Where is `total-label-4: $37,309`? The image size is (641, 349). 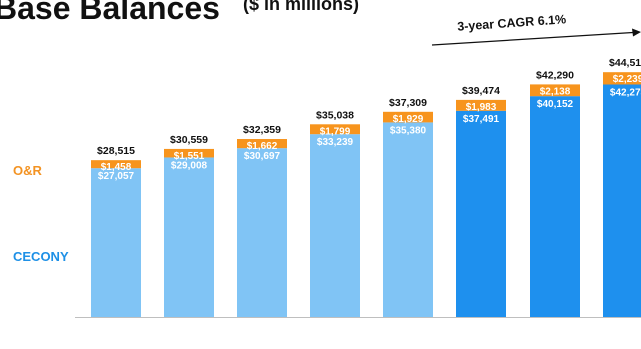 total-label-4: $37,309 is located at coordinates (408, 103).